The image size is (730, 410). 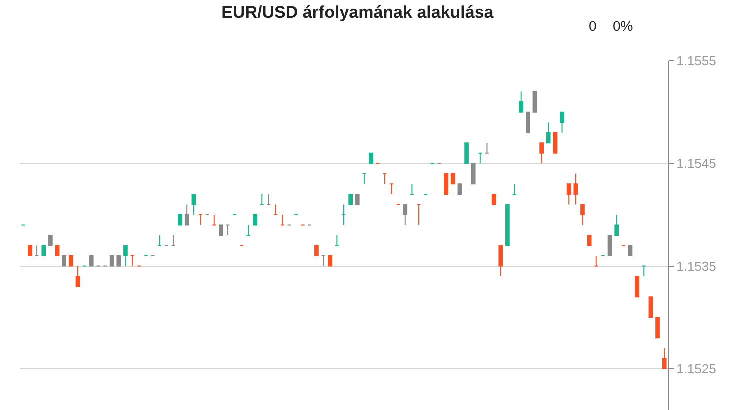 What do you see at coordinates (358, 12) in the screenshot?
I see `chart-title: EUR/USD árfolyamának alakulása` at bounding box center [358, 12].